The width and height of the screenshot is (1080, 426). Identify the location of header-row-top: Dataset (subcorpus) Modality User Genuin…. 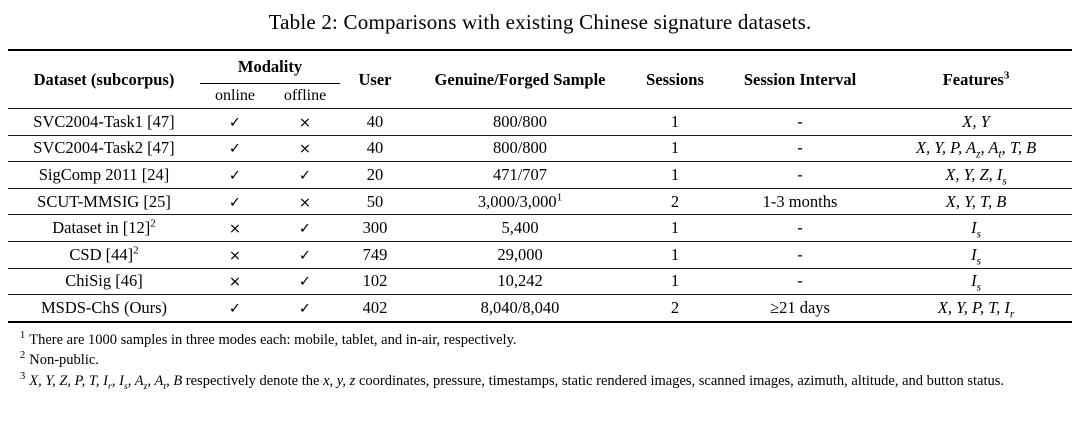
(540, 69).